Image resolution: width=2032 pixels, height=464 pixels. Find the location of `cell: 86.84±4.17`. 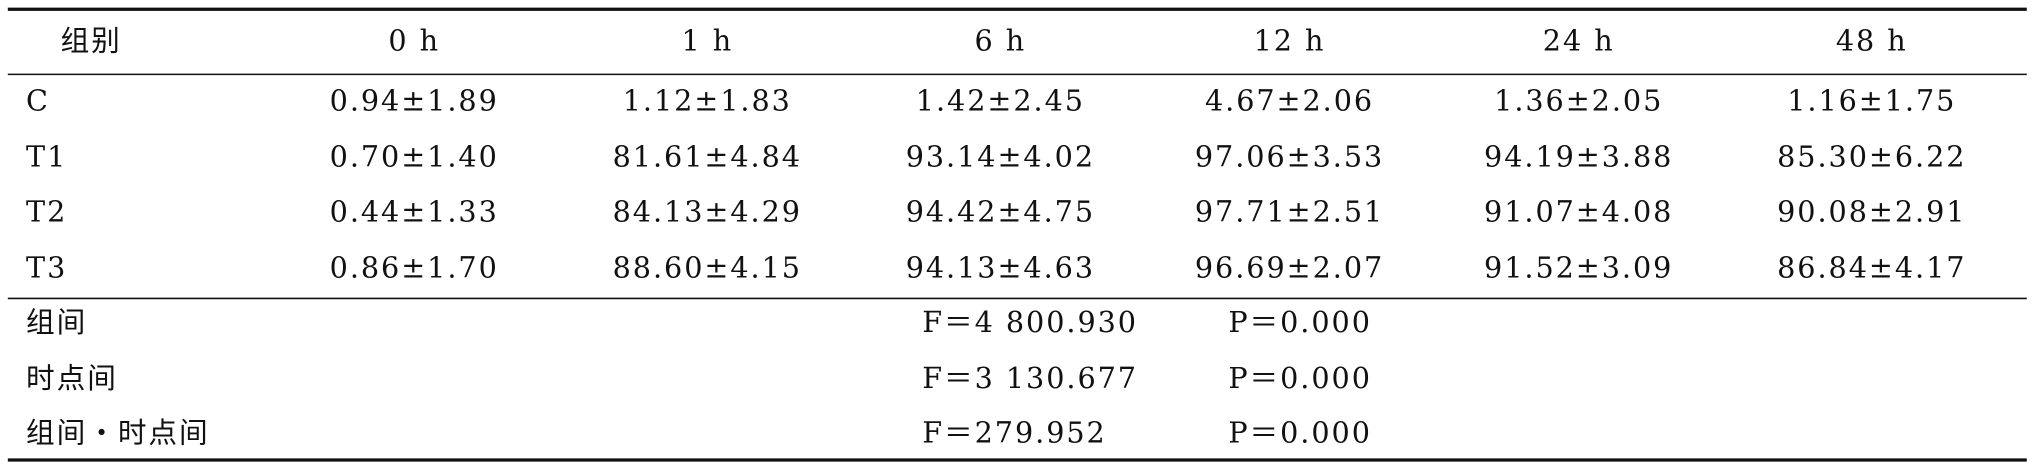

cell: 86.84±4.17 is located at coordinates (1871, 267).